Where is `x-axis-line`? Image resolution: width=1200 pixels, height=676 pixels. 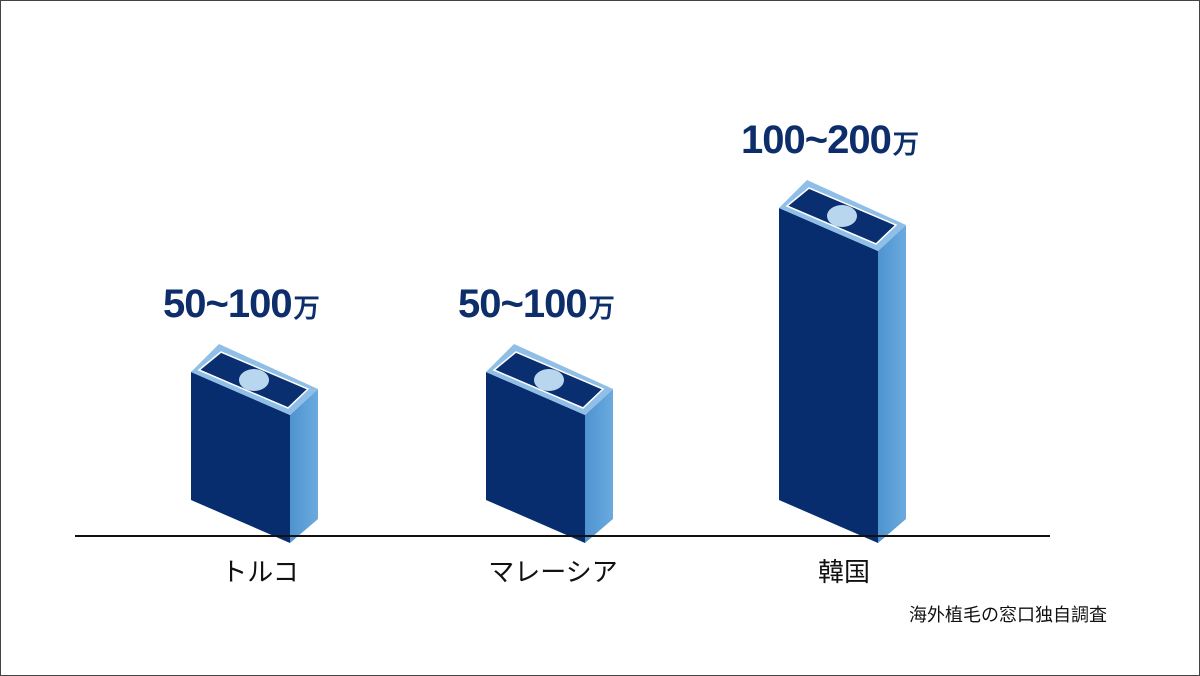
x-axis-line is located at coordinates (562, 536).